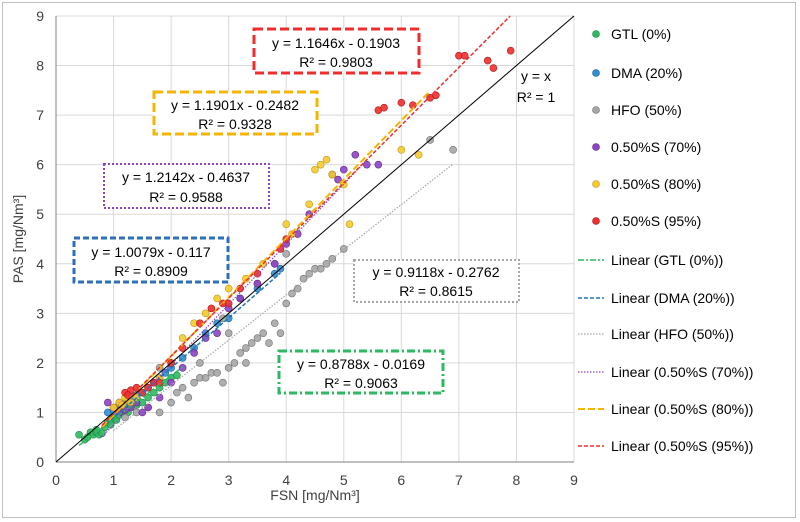 The image size is (800, 522). I want to click on x-axis-title: FSN [mg/Nm³], so click(314, 495).